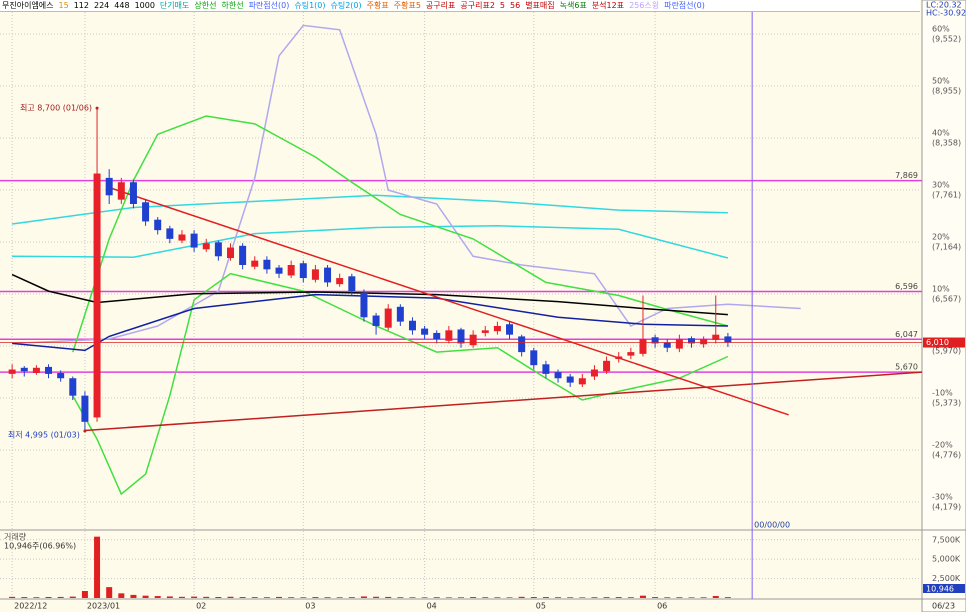 Image resolution: width=966 pixels, height=612 pixels. What do you see at coordinates (122, 5) in the screenshot?
I see `legend-item: 448` at bounding box center [122, 5].